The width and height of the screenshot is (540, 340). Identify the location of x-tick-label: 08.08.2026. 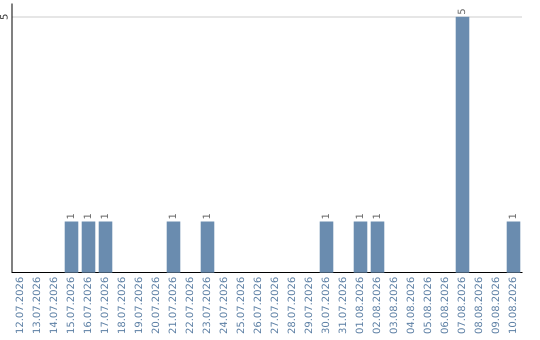
(480, 305).